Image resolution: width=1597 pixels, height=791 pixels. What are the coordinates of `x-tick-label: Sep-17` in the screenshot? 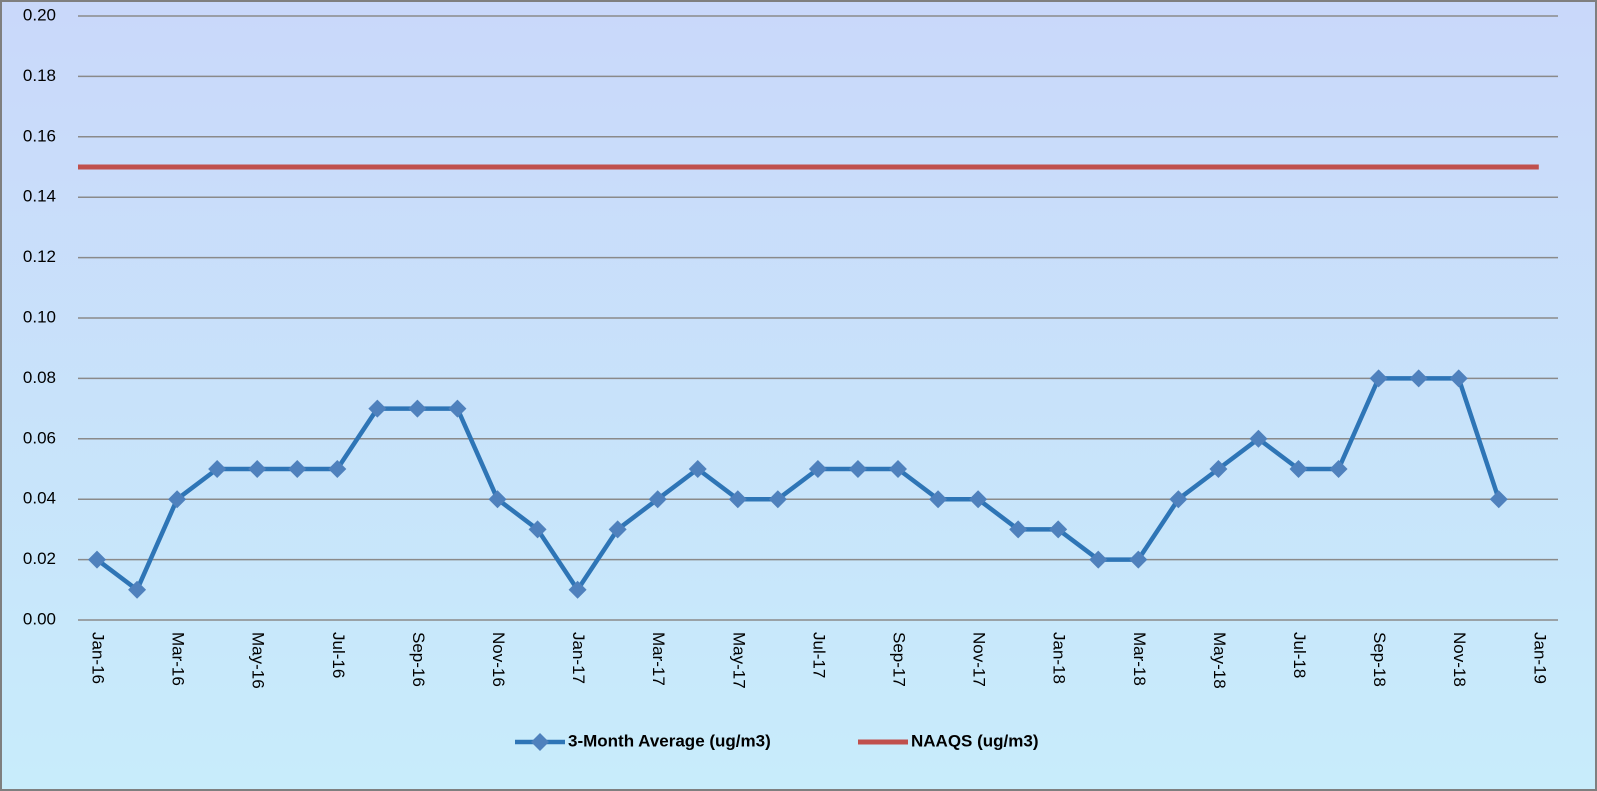 It's located at (899, 659).